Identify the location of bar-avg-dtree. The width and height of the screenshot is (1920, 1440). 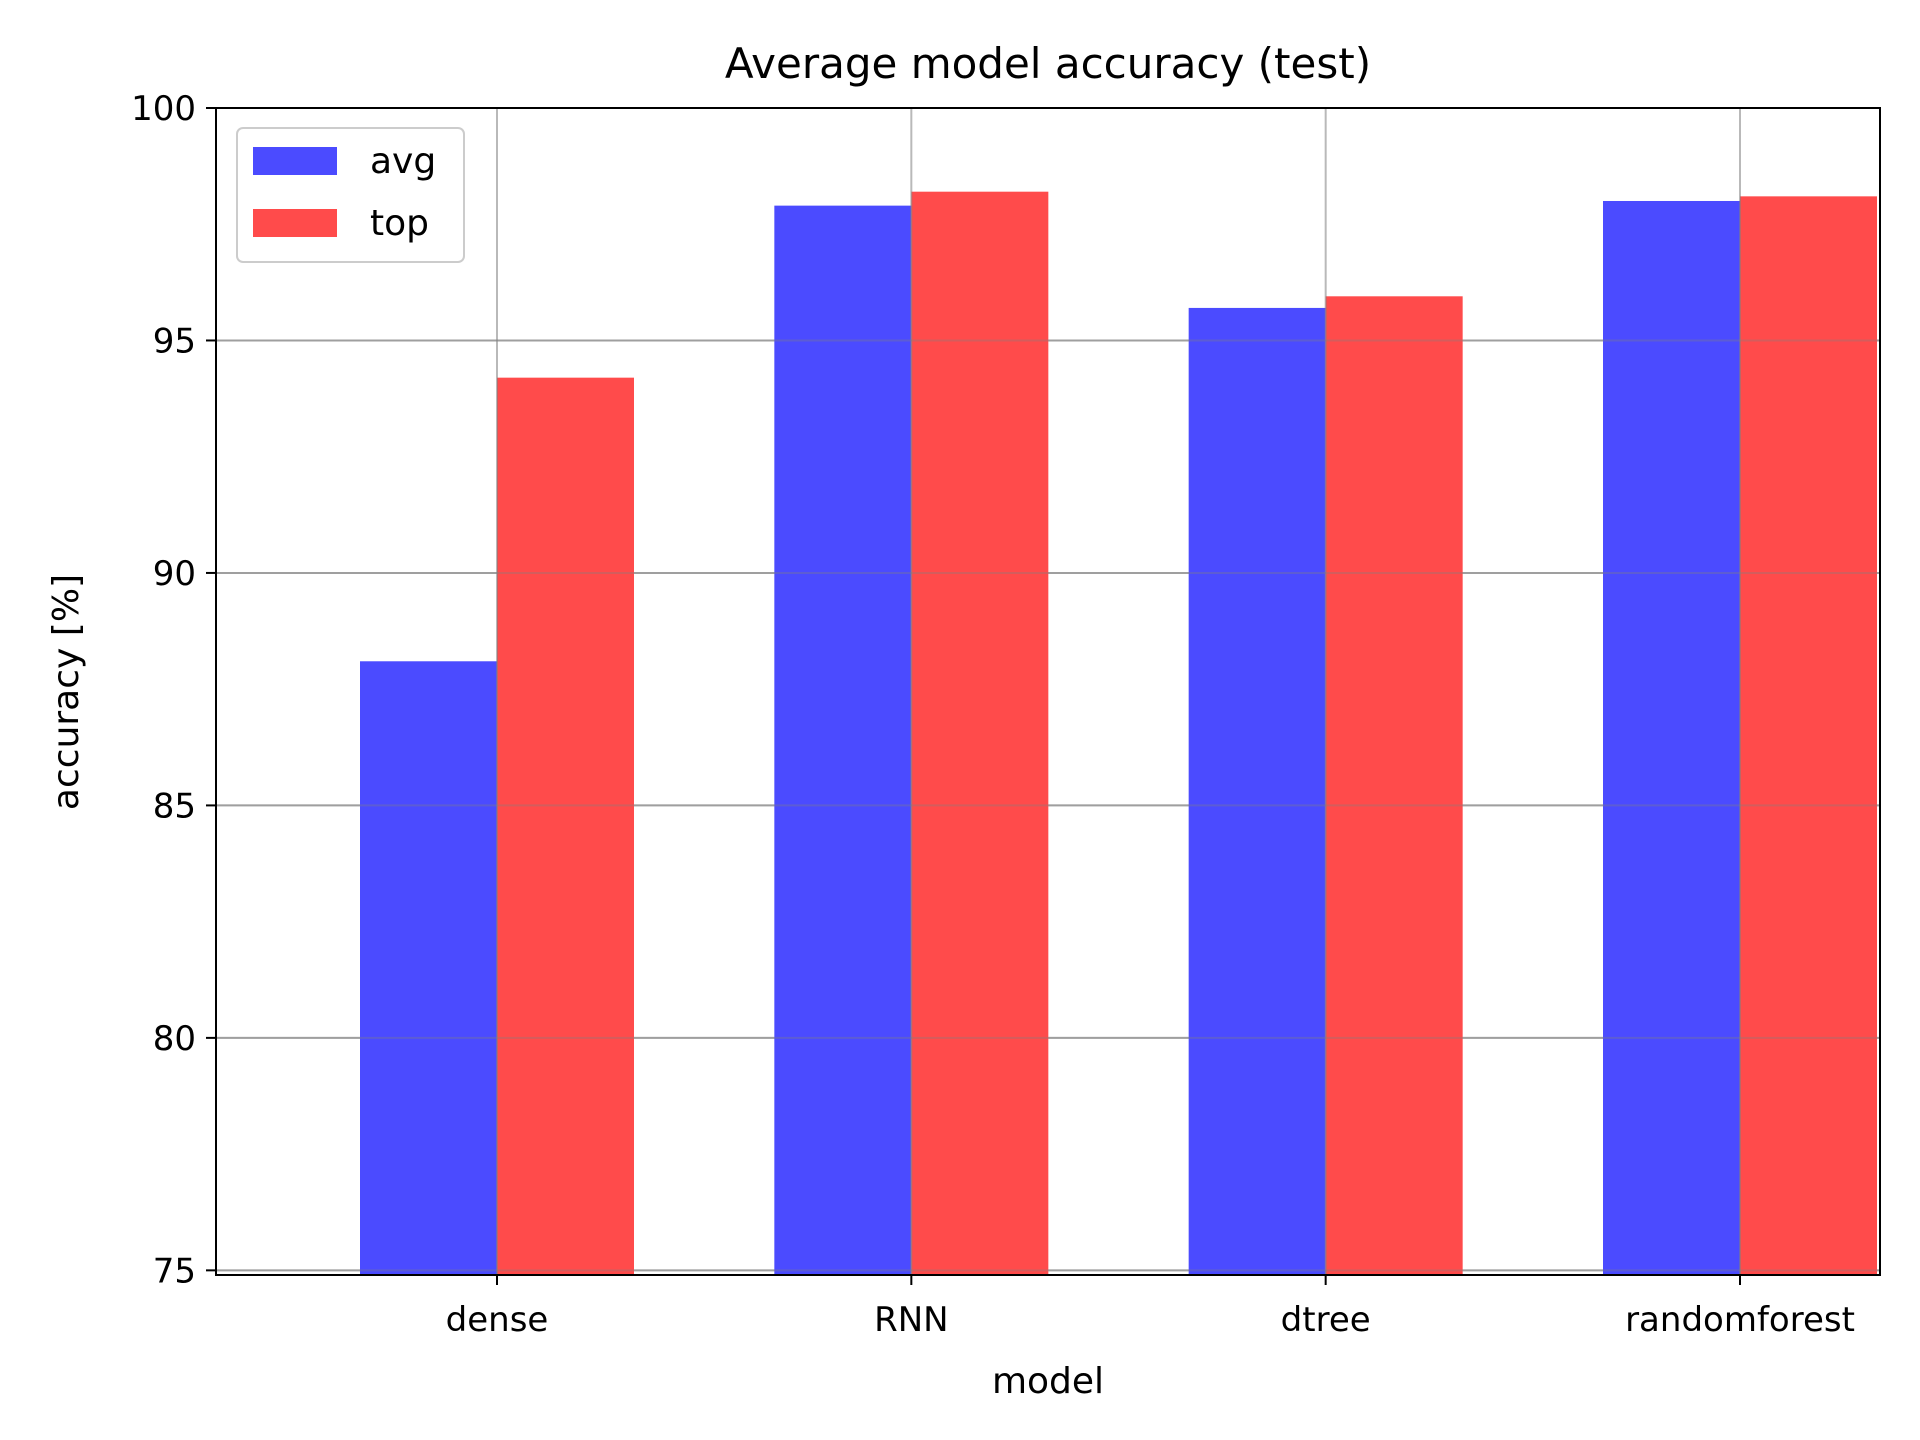
(1257, 791).